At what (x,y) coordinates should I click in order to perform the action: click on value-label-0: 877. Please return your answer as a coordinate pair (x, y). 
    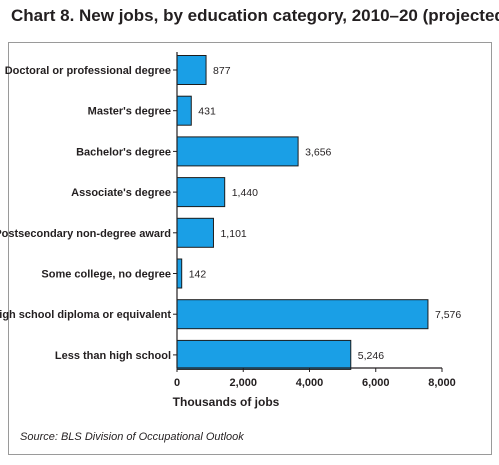
    Looking at the image, I should click on (222, 71).